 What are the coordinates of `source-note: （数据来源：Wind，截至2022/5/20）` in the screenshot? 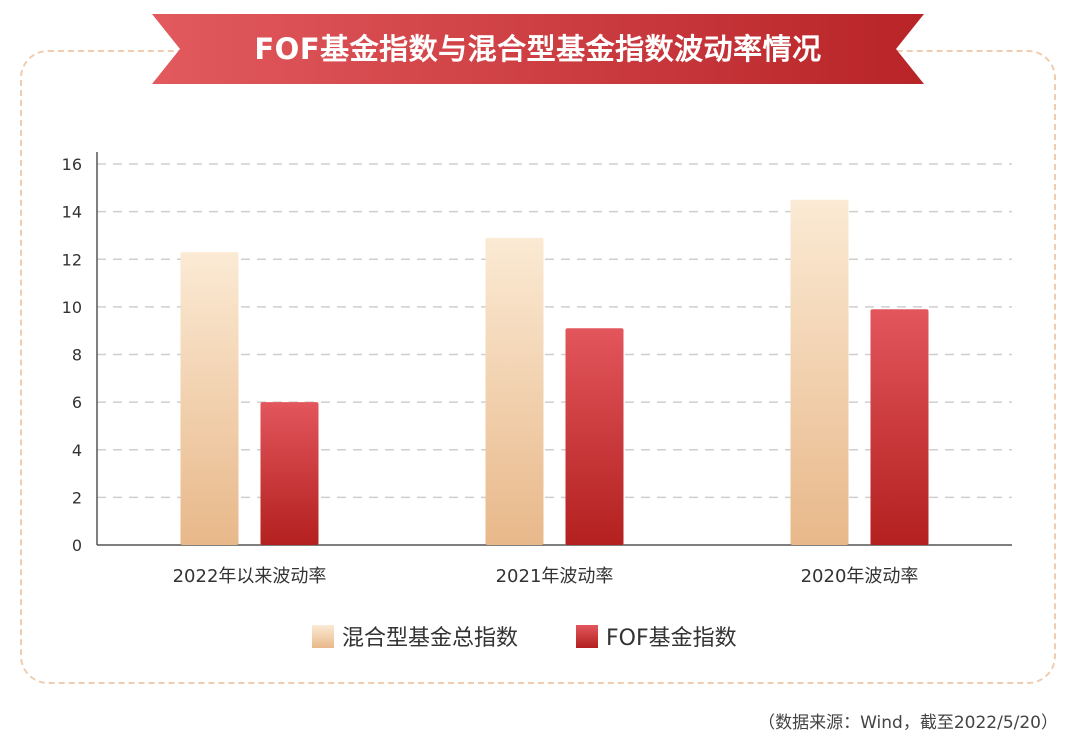 It's located at (908, 723).